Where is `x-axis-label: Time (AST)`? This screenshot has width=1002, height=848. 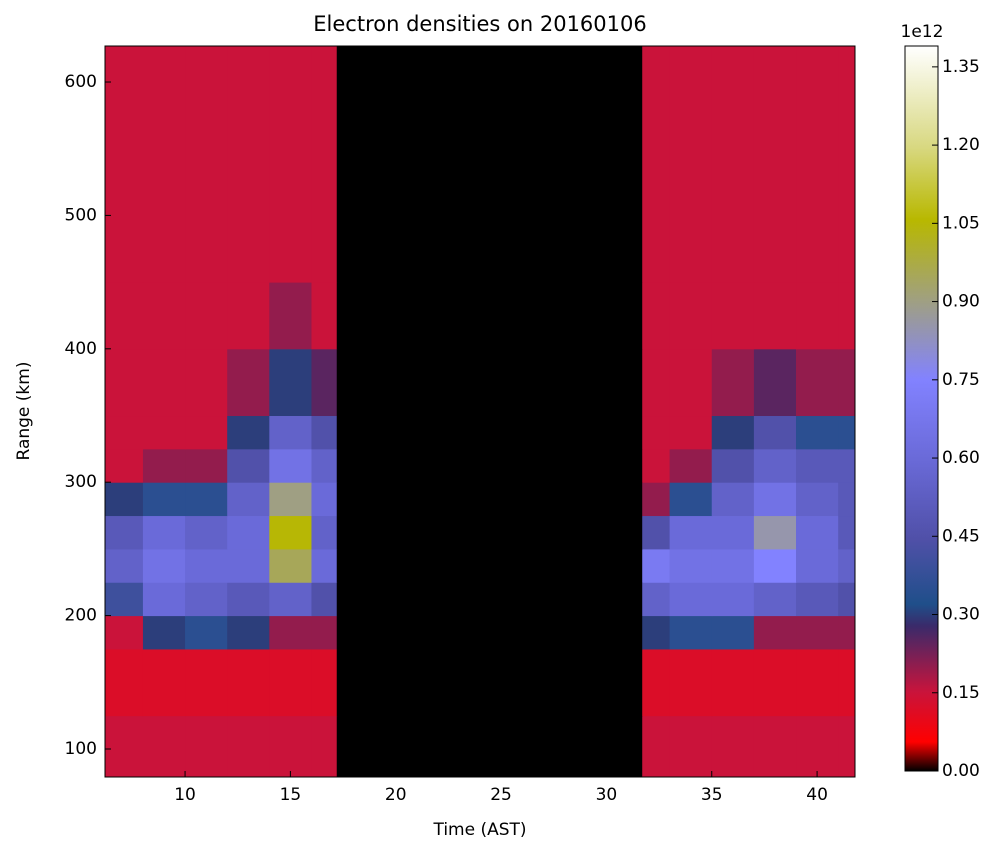
x-axis-label: Time (AST) is located at coordinates (479, 830).